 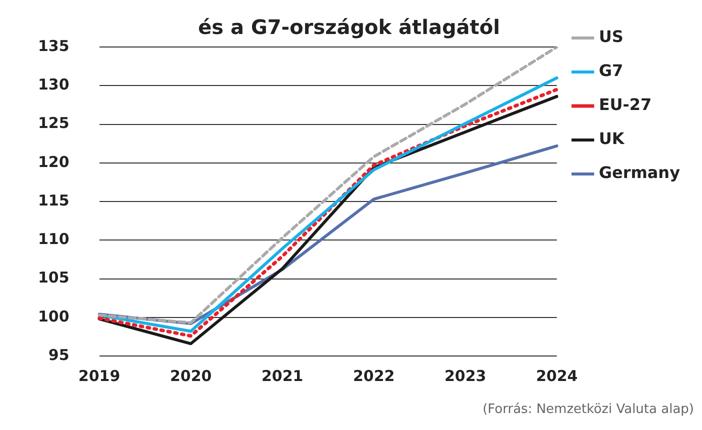 What do you see at coordinates (625, 104) in the screenshot?
I see `legend-label: EU-27` at bounding box center [625, 104].